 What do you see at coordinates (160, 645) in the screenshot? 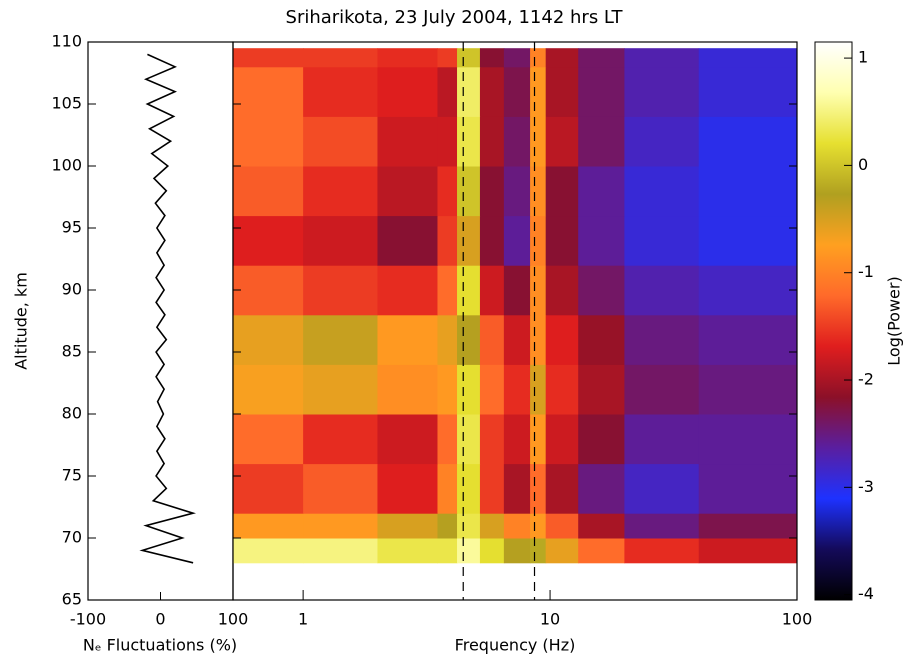
I see `x-axis-label: Nₑ Fluctuations (%)` at bounding box center [160, 645].